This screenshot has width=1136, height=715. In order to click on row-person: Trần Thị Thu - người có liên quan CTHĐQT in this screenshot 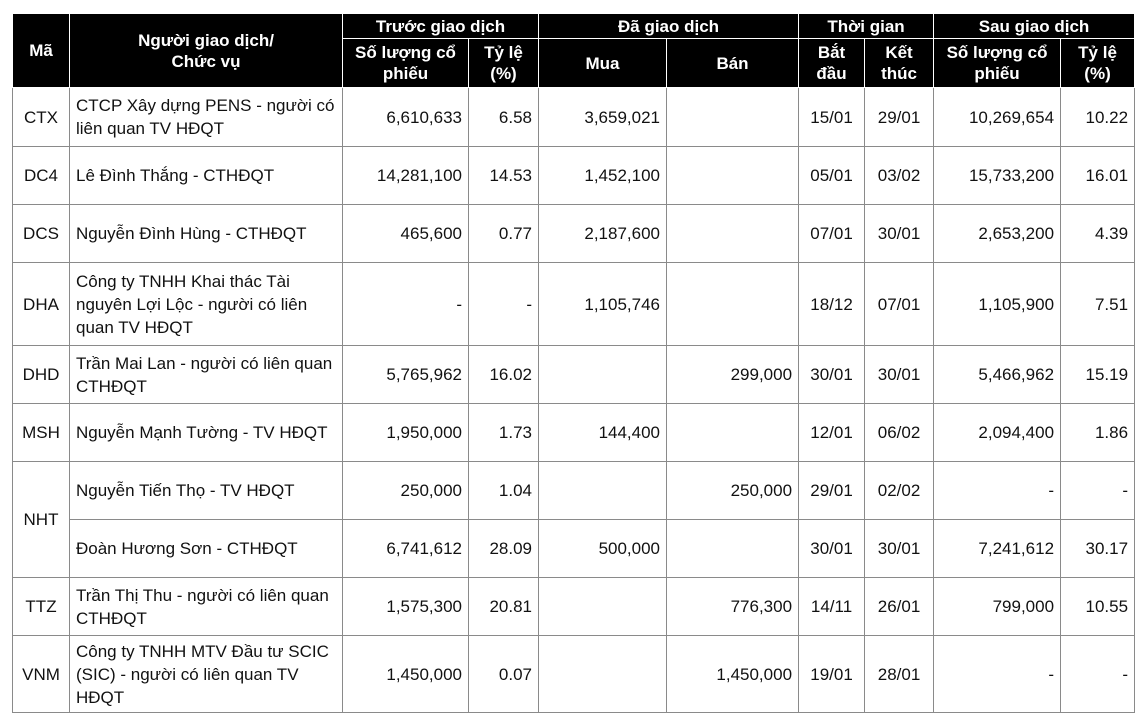, I will do `click(206, 606)`.